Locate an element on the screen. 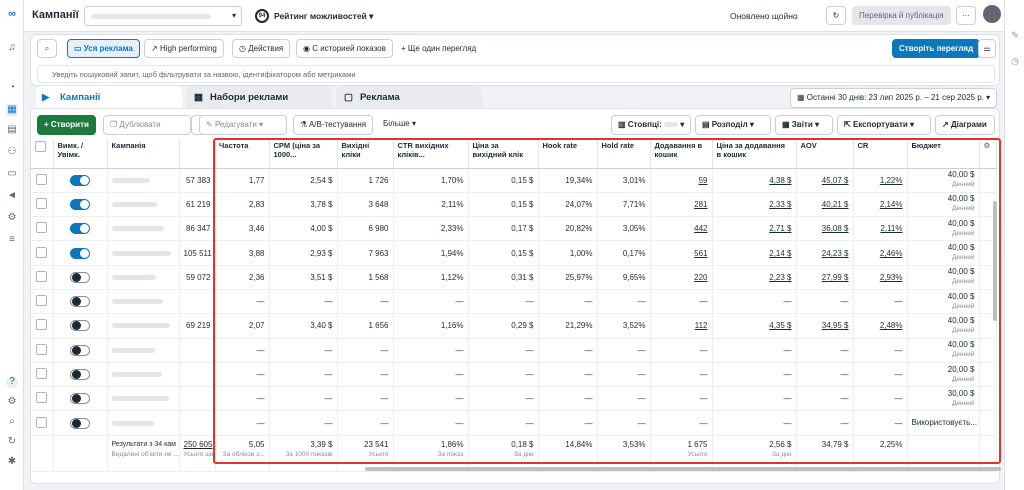 Image resolution: width=1024 pixels, height=490 pixels. search-icon: ⌕ is located at coordinates (12, 421).